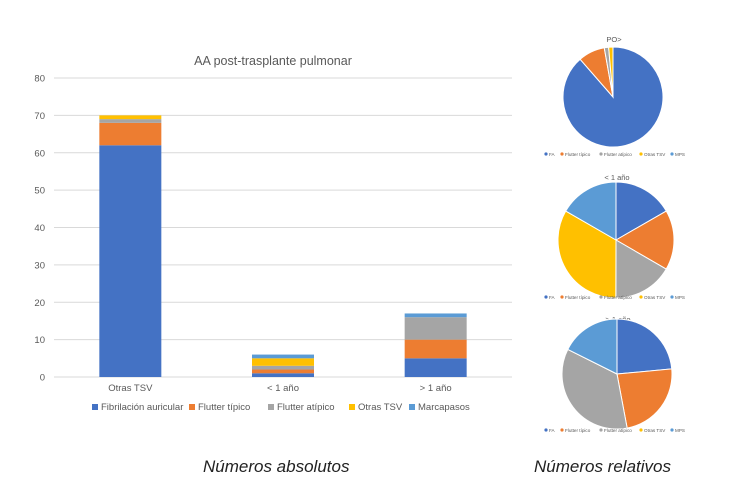 Image resolution: width=750 pixels, height=500 pixels. I want to click on y-tick-label: 40, so click(39, 228).